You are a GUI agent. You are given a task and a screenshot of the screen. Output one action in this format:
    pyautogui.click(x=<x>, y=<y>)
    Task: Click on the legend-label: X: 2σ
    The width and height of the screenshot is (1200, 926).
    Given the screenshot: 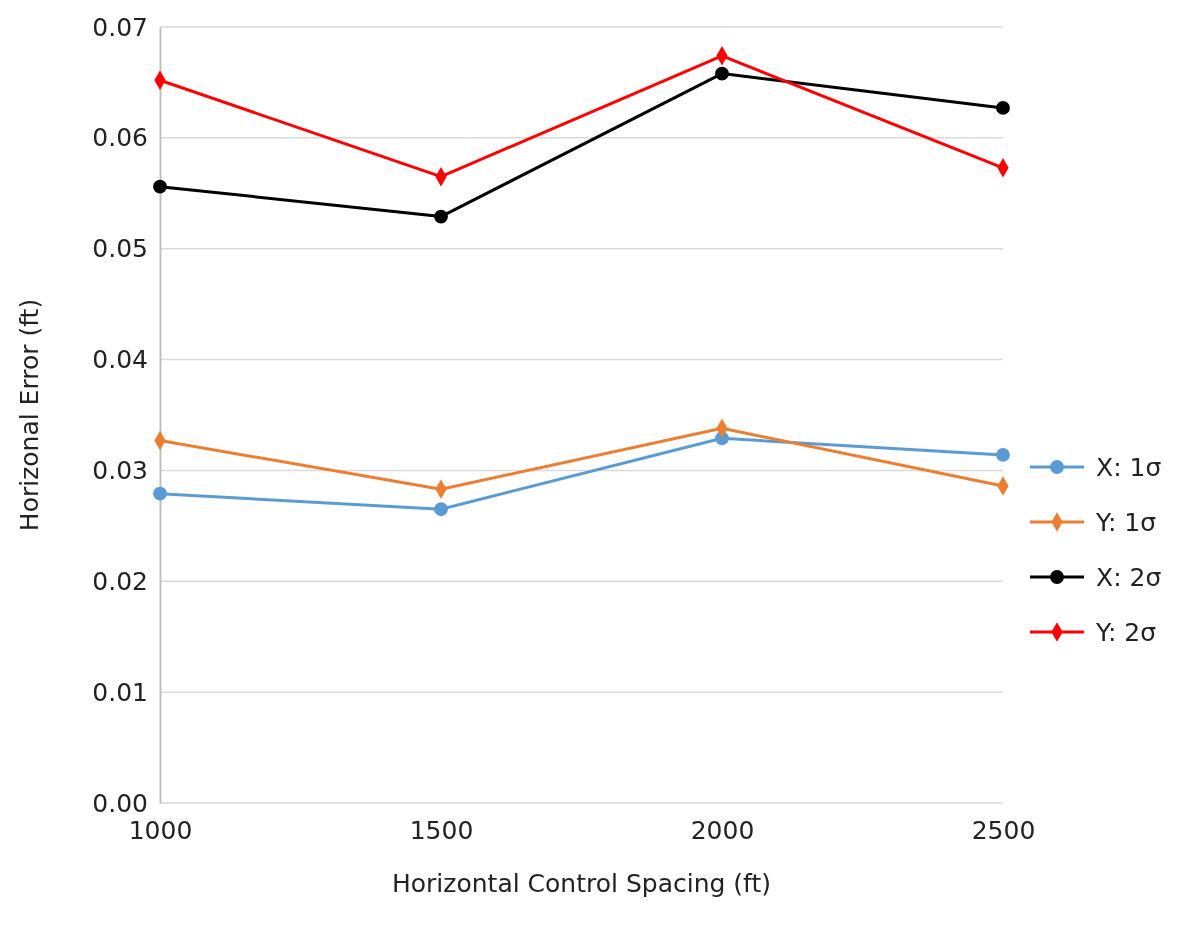 What is the action you would take?
    pyautogui.click(x=1129, y=577)
    